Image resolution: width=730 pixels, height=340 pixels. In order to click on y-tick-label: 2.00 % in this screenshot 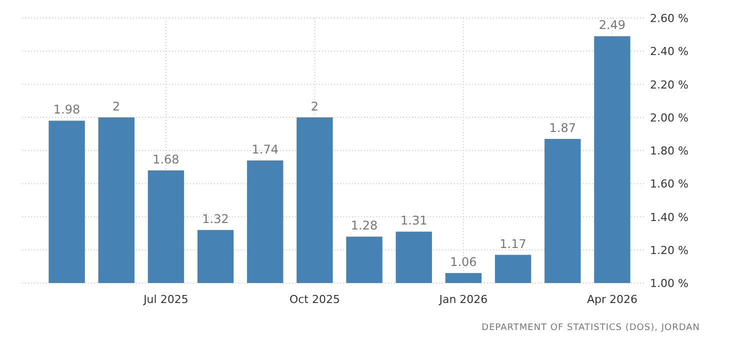, I will do `click(669, 117)`.